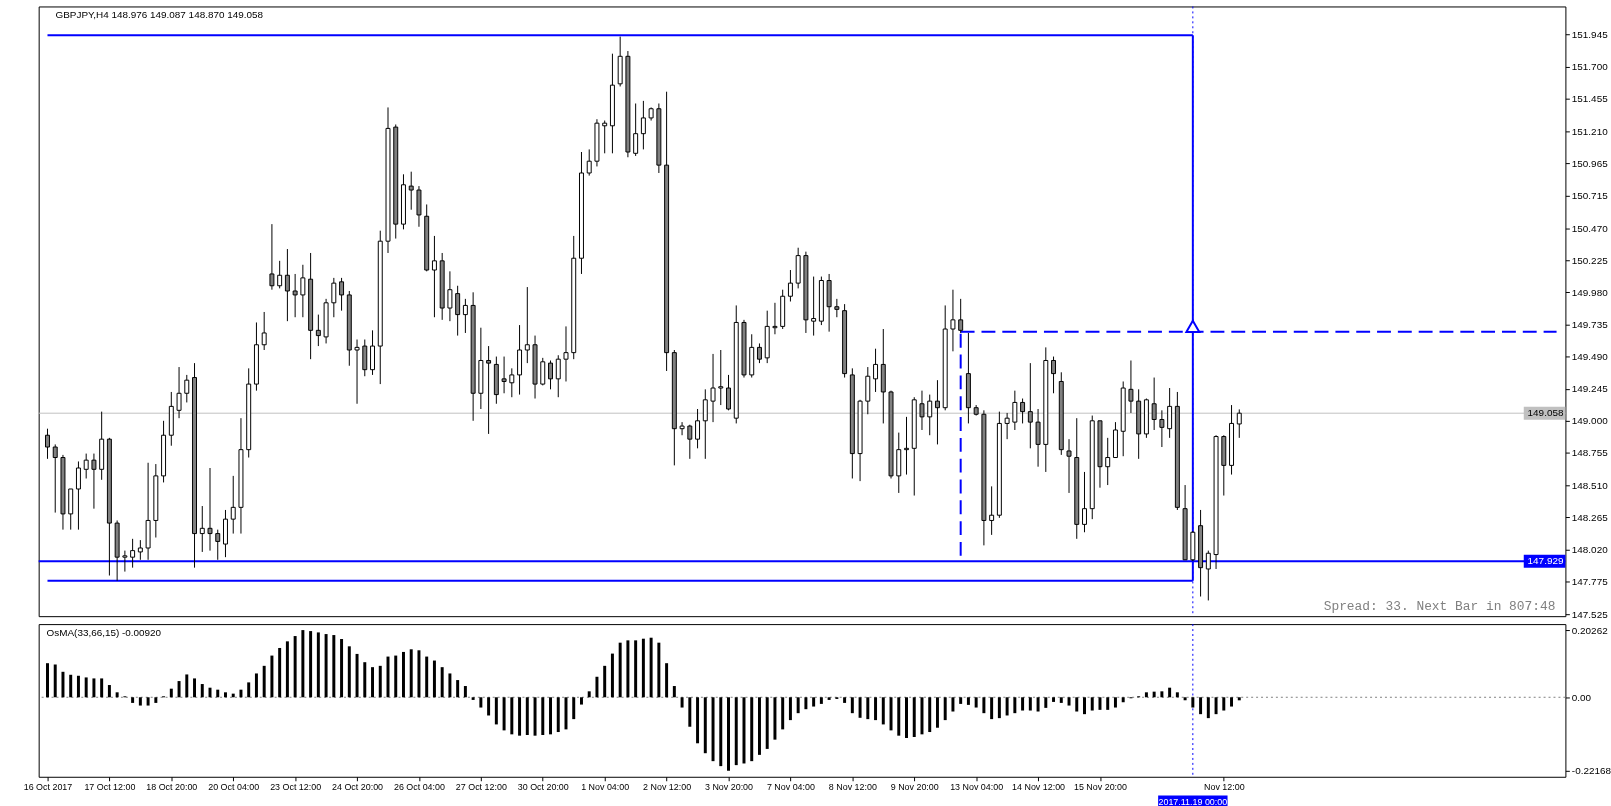  I want to click on ref-line-label: 149.058, so click(1545, 413).